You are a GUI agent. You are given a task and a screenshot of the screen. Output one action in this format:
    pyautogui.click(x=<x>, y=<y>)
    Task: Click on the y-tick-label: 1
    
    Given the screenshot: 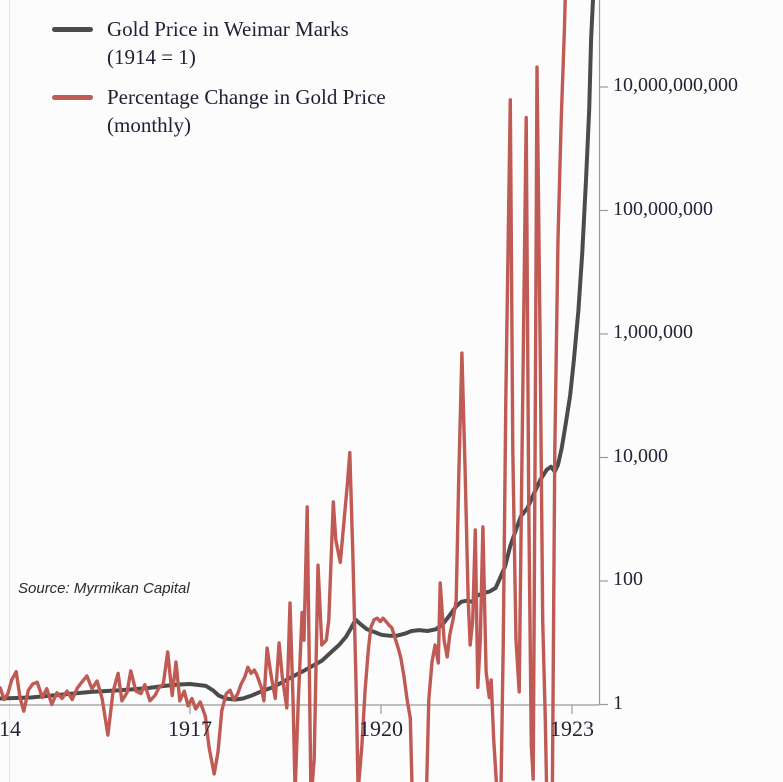 What is the action you would take?
    pyautogui.click(x=618, y=702)
    